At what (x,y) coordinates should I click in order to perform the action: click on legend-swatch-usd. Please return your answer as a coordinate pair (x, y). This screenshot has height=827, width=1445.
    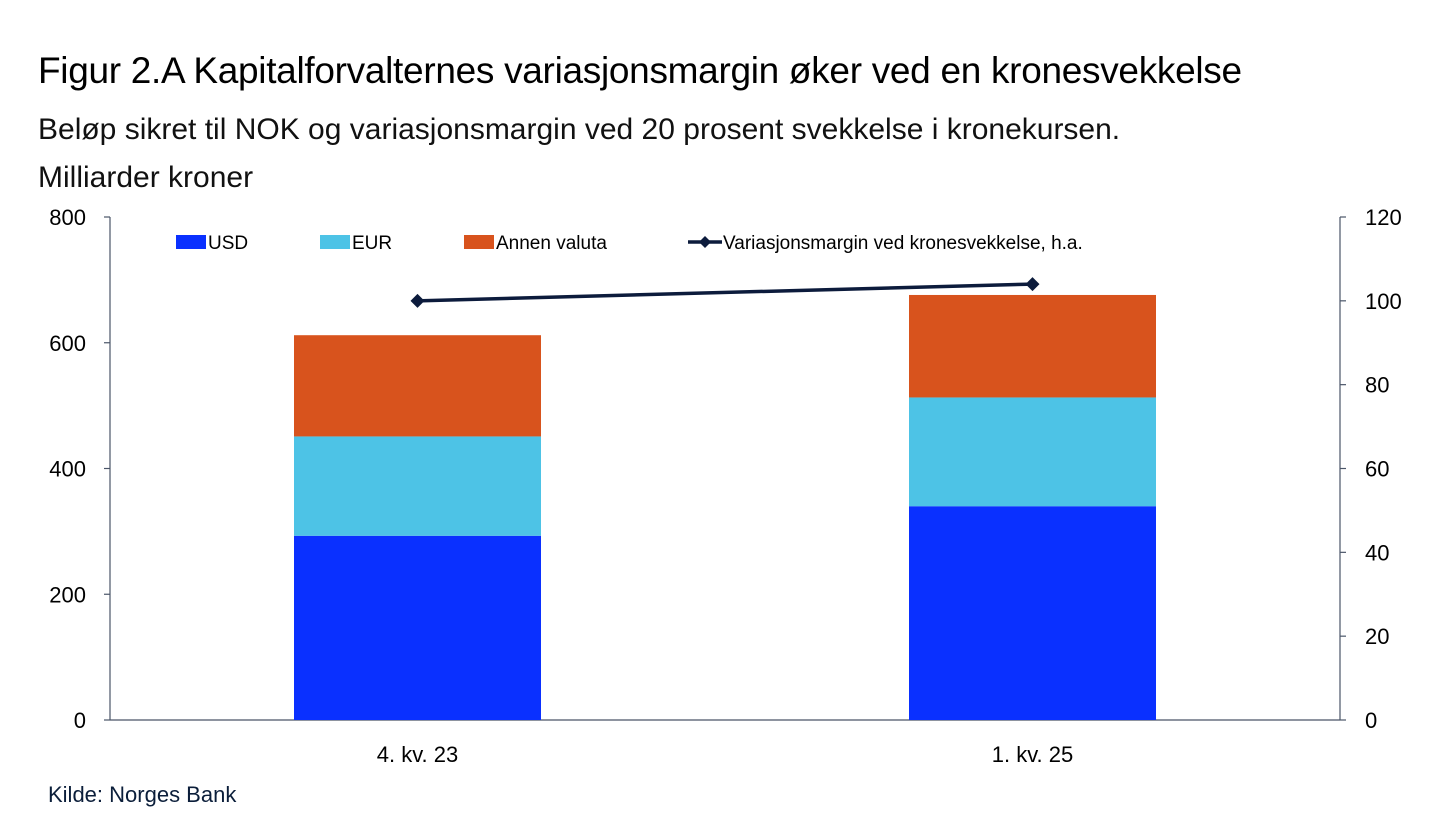
    Looking at the image, I should click on (191, 242).